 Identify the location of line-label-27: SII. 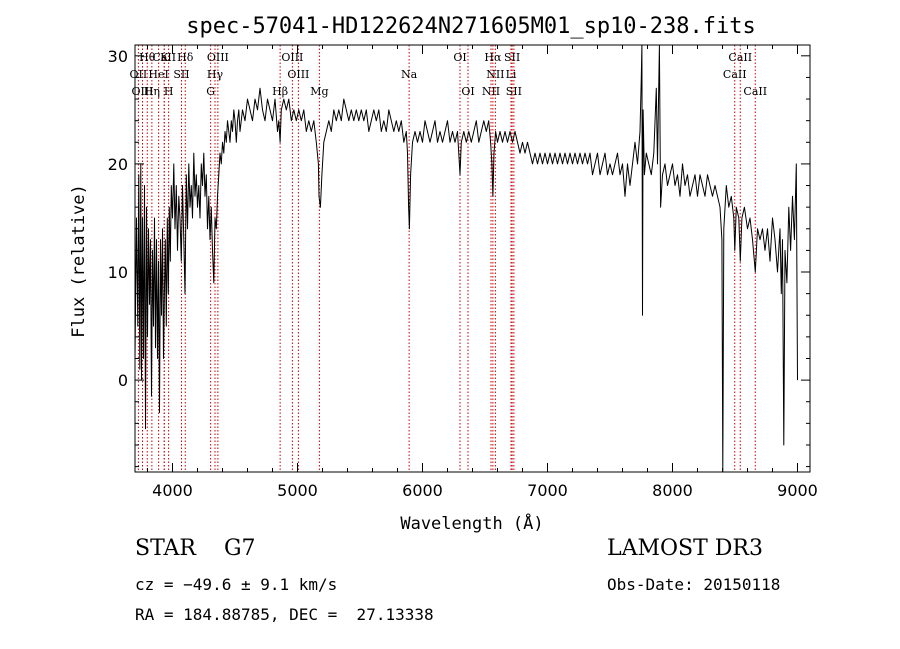
(514, 91).